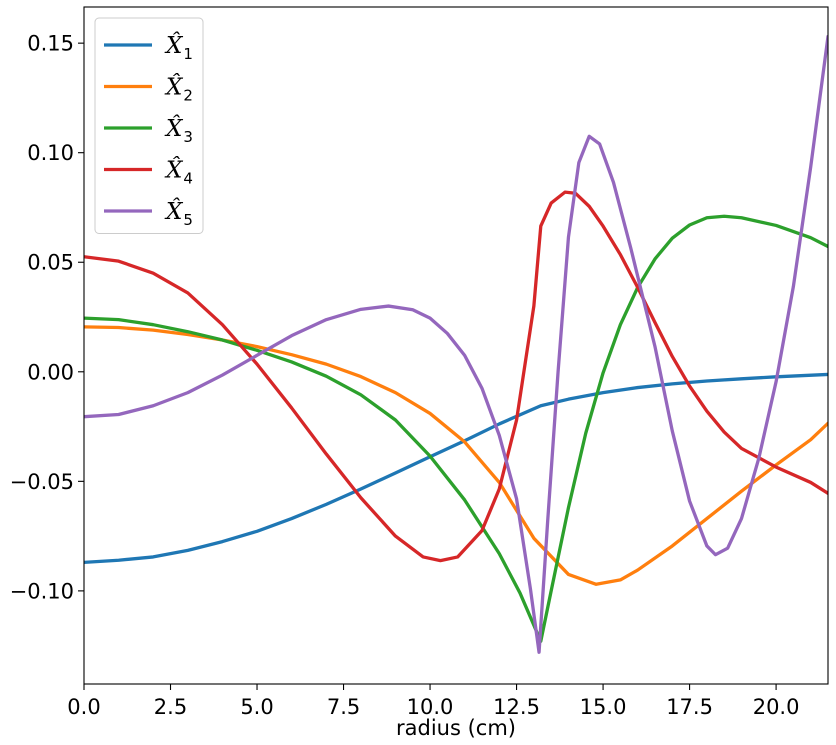  Describe the element at coordinates (516, 707) in the screenshot. I see `x-tick-label: 12.5` at that location.